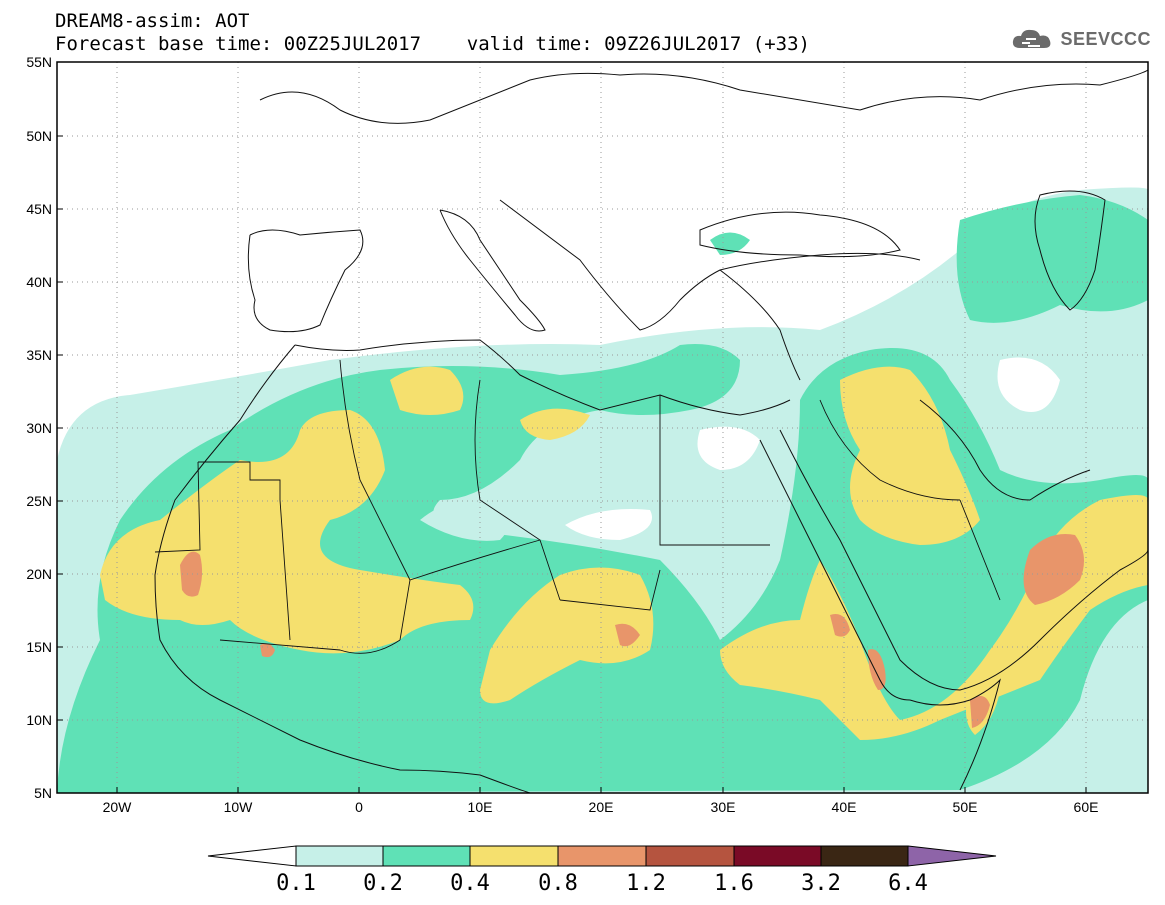 This screenshot has width=1165, height=905. Describe the element at coordinates (39, 501) in the screenshot. I see `lat-label: 25N` at that location.